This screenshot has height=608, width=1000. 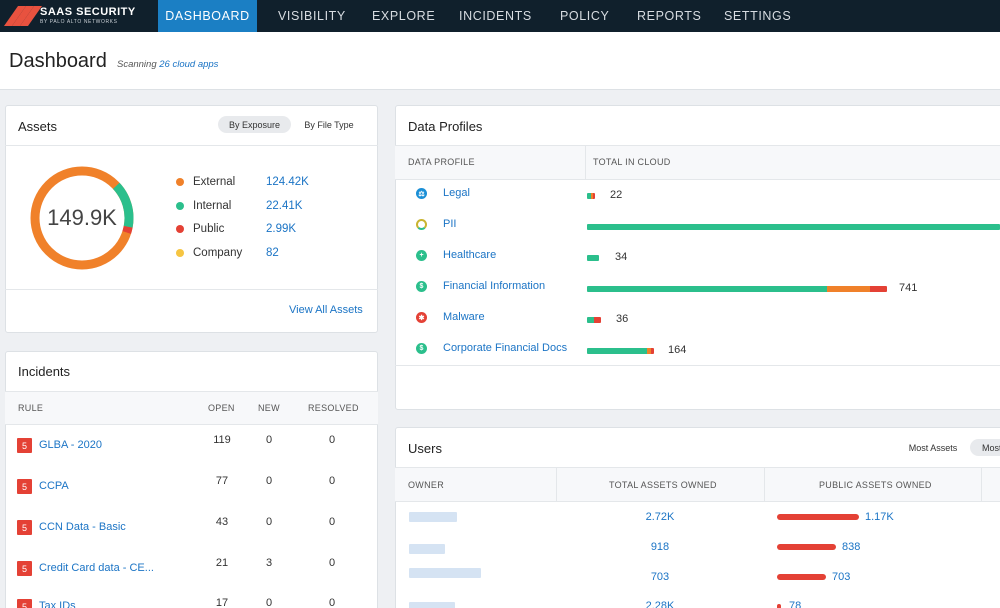 What do you see at coordinates (495, 16) in the screenshot?
I see `tab-incidents: INCIDENTS` at bounding box center [495, 16].